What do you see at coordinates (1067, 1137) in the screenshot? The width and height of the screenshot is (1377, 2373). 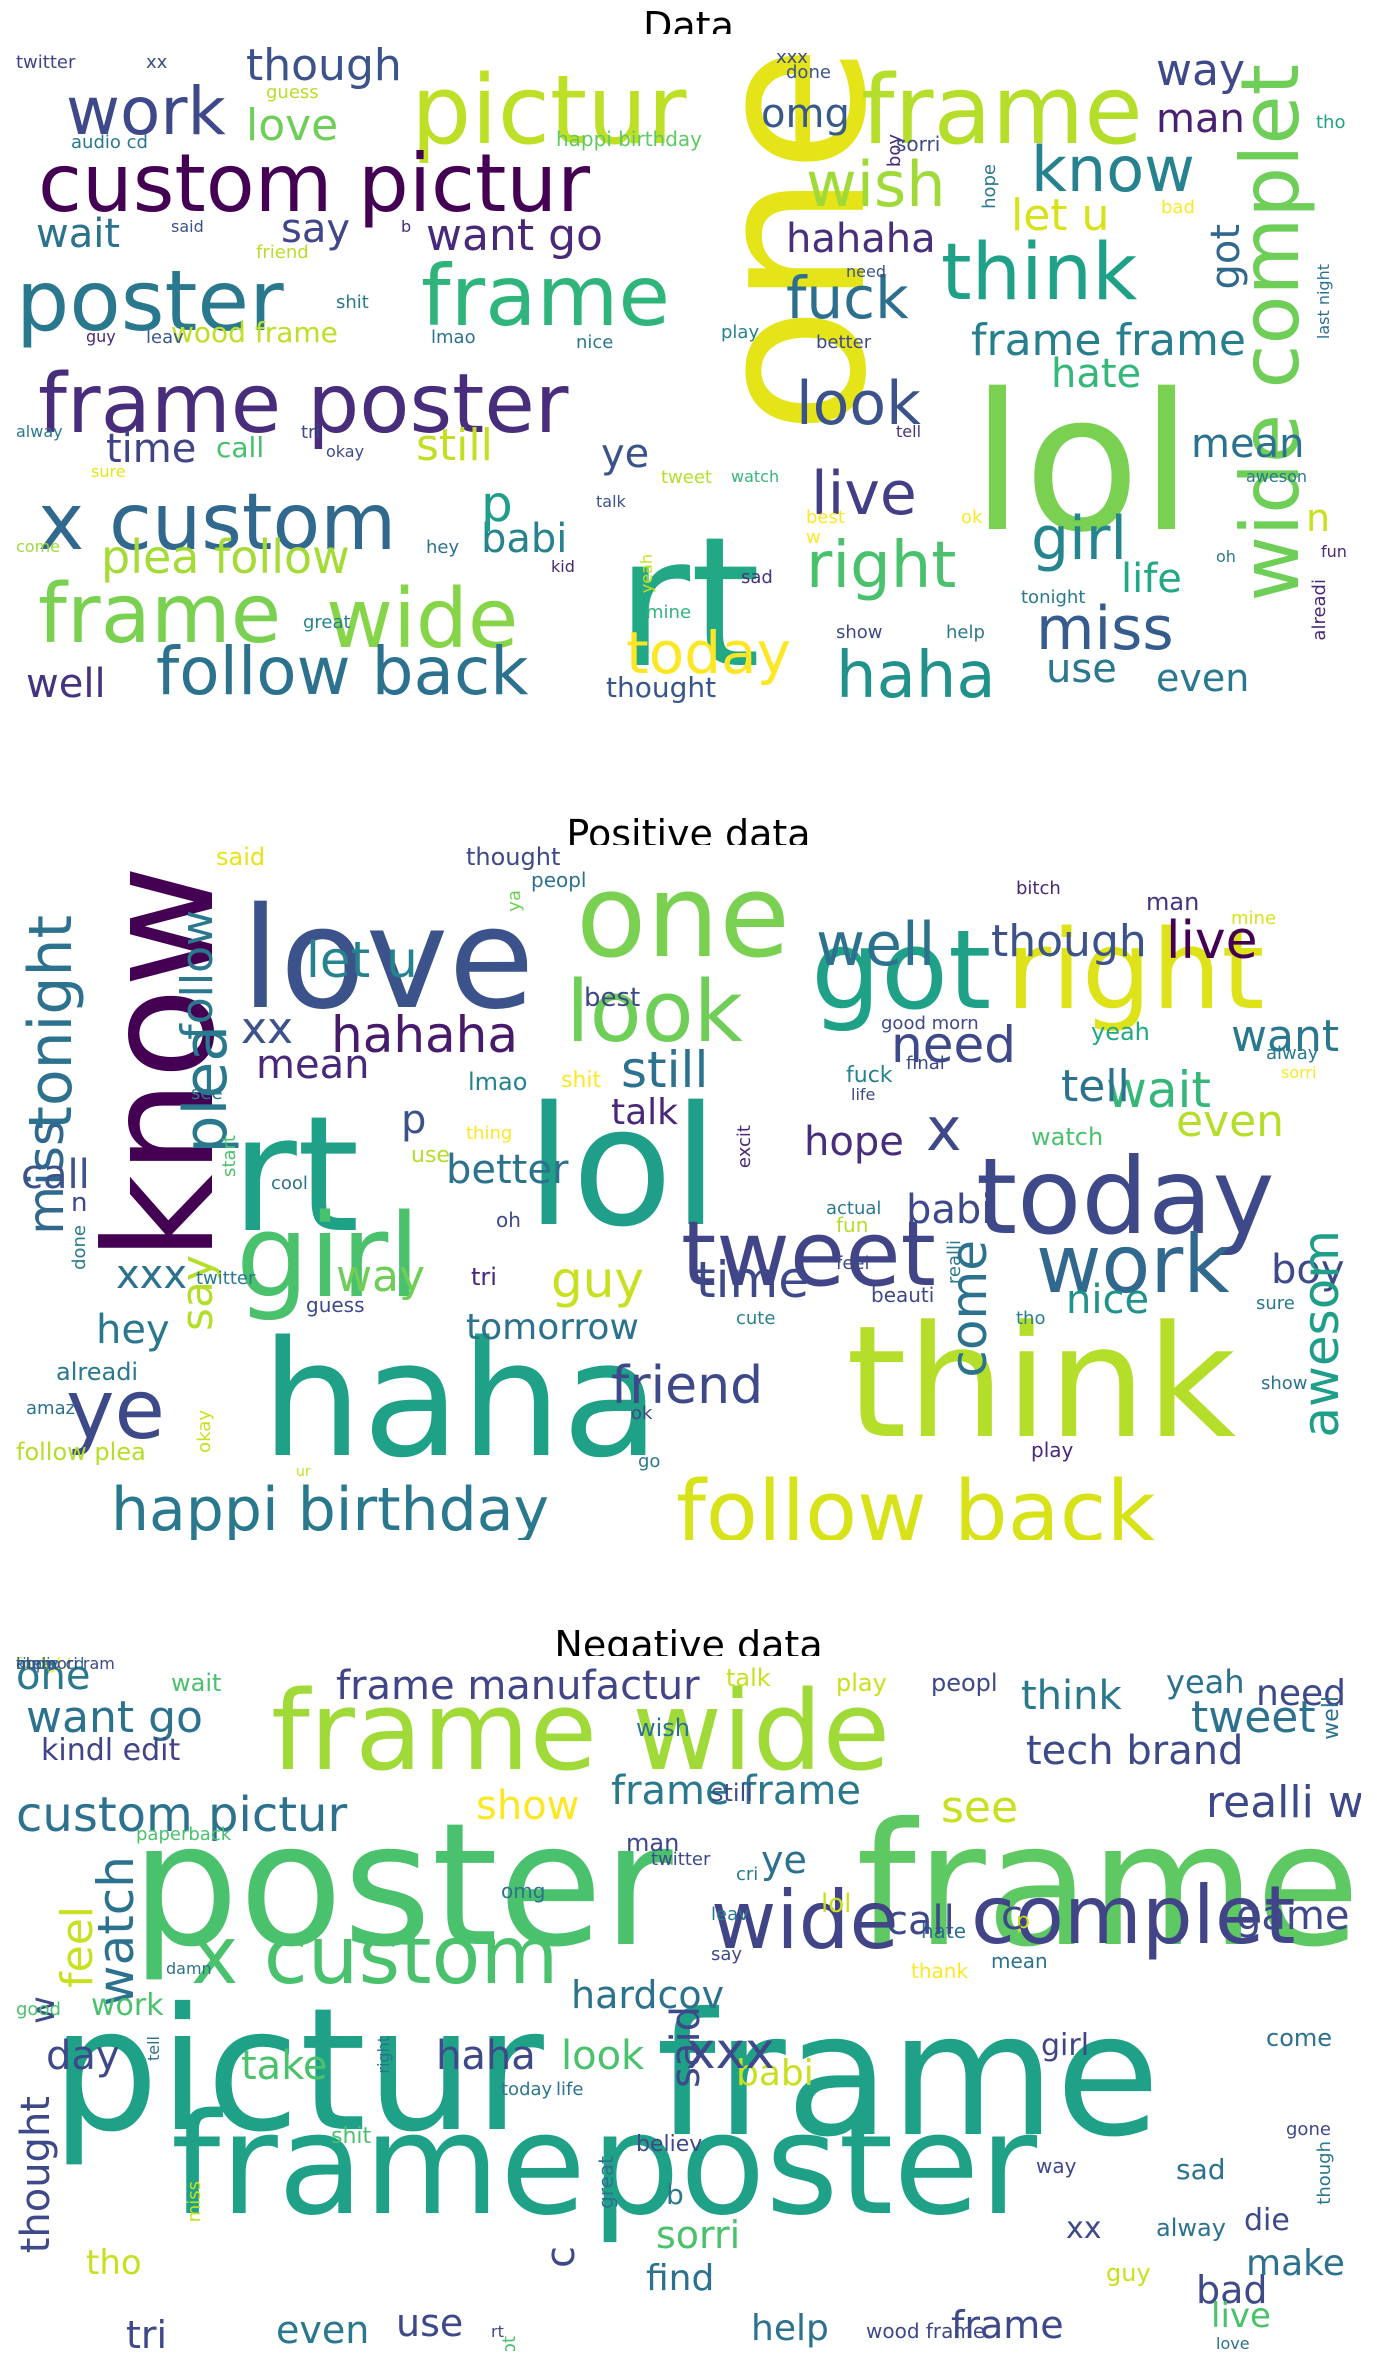 I see `cloud-word: watch` at bounding box center [1067, 1137].